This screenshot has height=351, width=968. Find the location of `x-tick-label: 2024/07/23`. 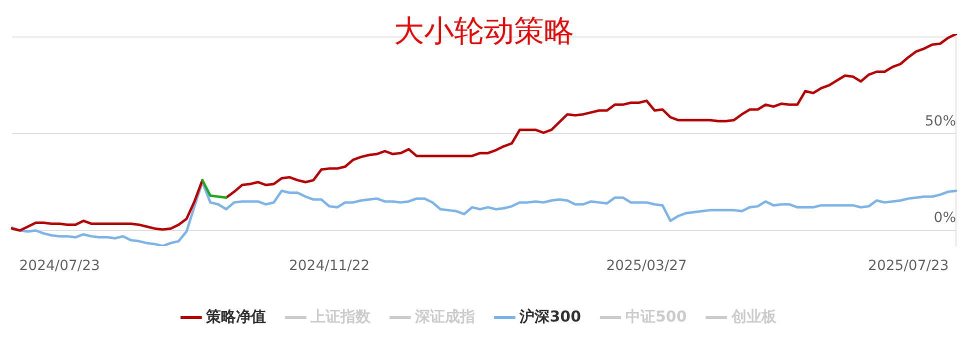

x-tick-label: 2024/07/23 is located at coordinates (59, 266).